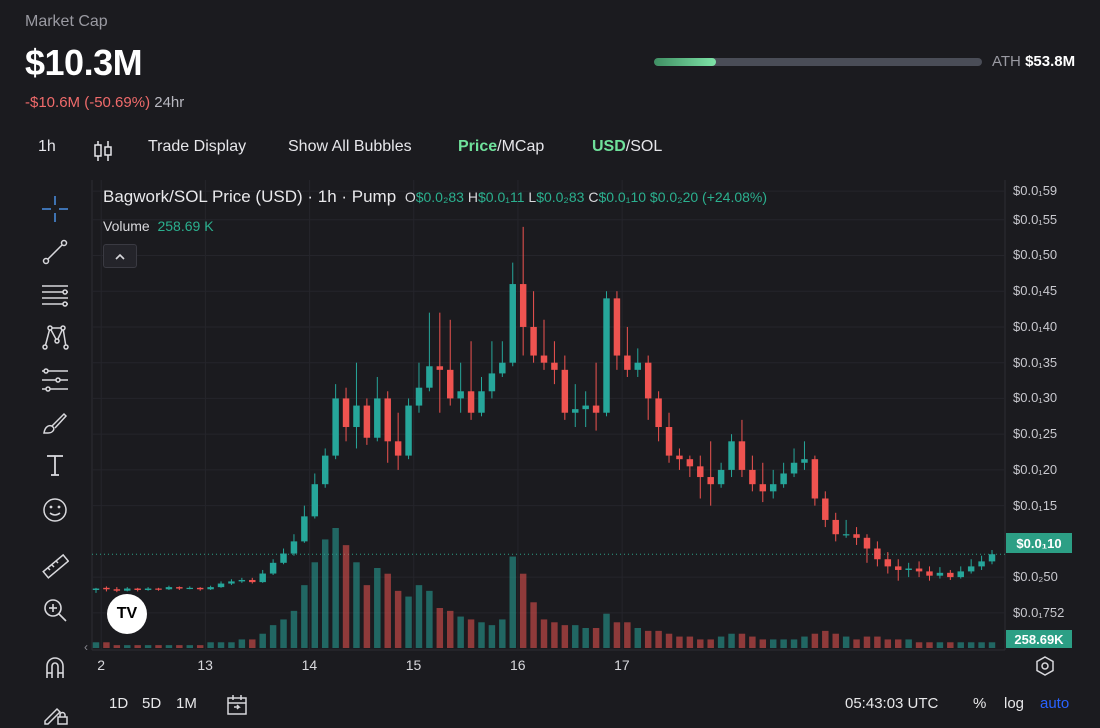 This screenshot has width=1100, height=728. I want to click on ath-progress-bar, so click(818, 62).